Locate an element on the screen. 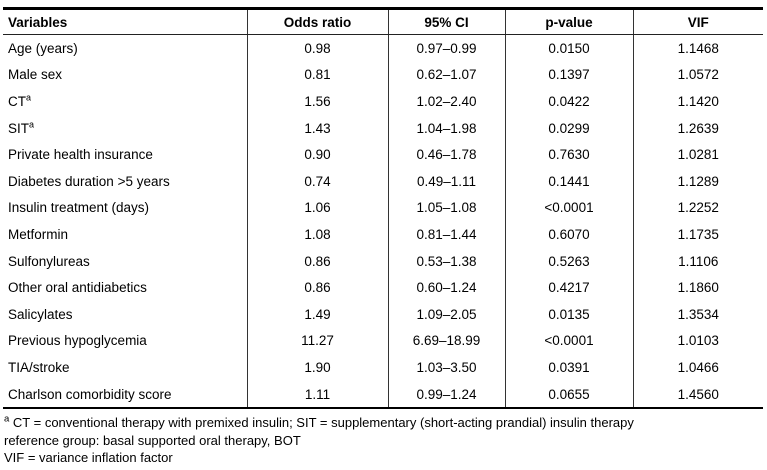 The image size is (767, 470). cell-variable: Age (years) is located at coordinates (43, 48).